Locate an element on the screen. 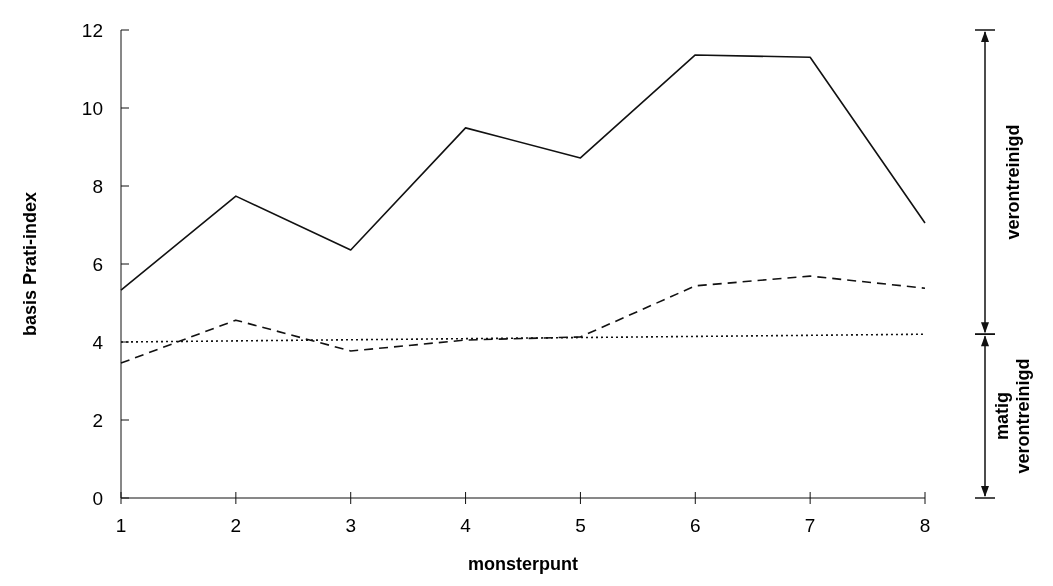  text: matig verontreinigd is located at coordinates (1012, 416).